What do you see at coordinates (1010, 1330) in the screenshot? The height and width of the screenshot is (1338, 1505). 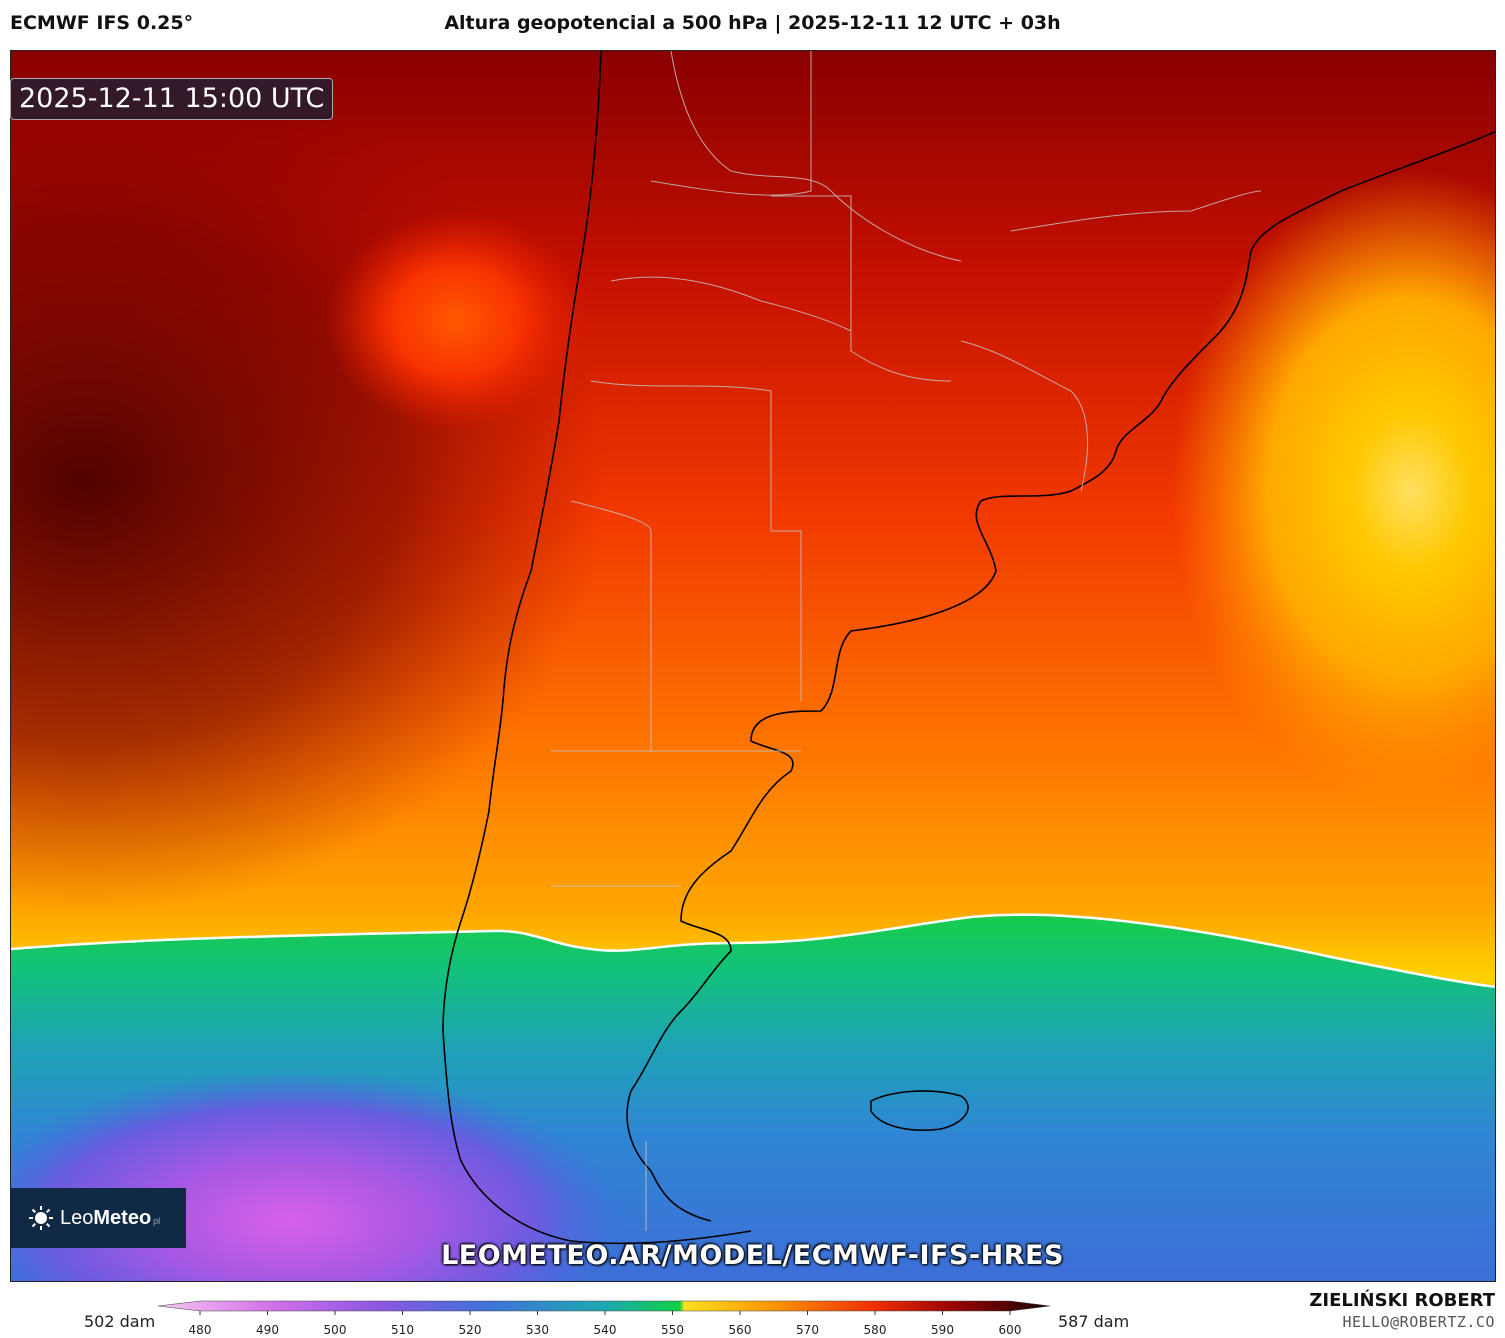 I see `colorbar-tick-label: 600` at bounding box center [1010, 1330].